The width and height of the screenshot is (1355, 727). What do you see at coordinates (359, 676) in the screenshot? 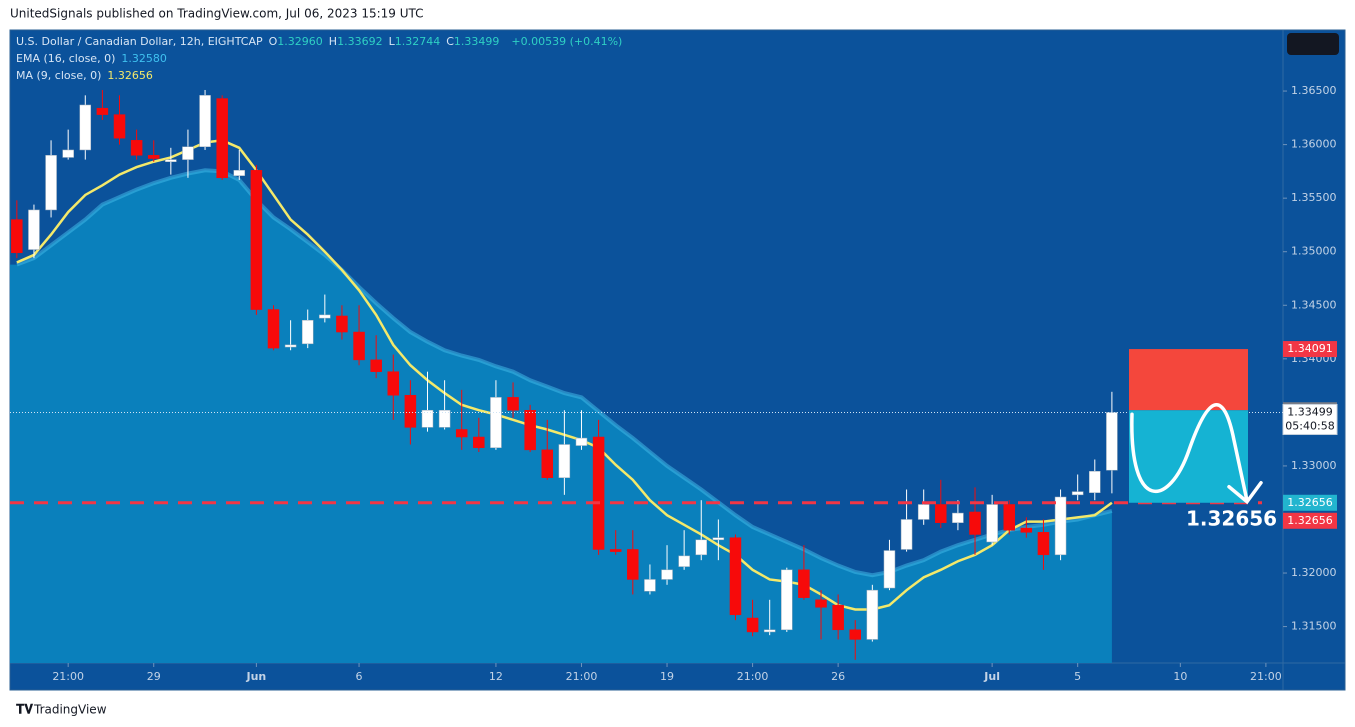
I see `x-tick-label: 6` at bounding box center [359, 676].